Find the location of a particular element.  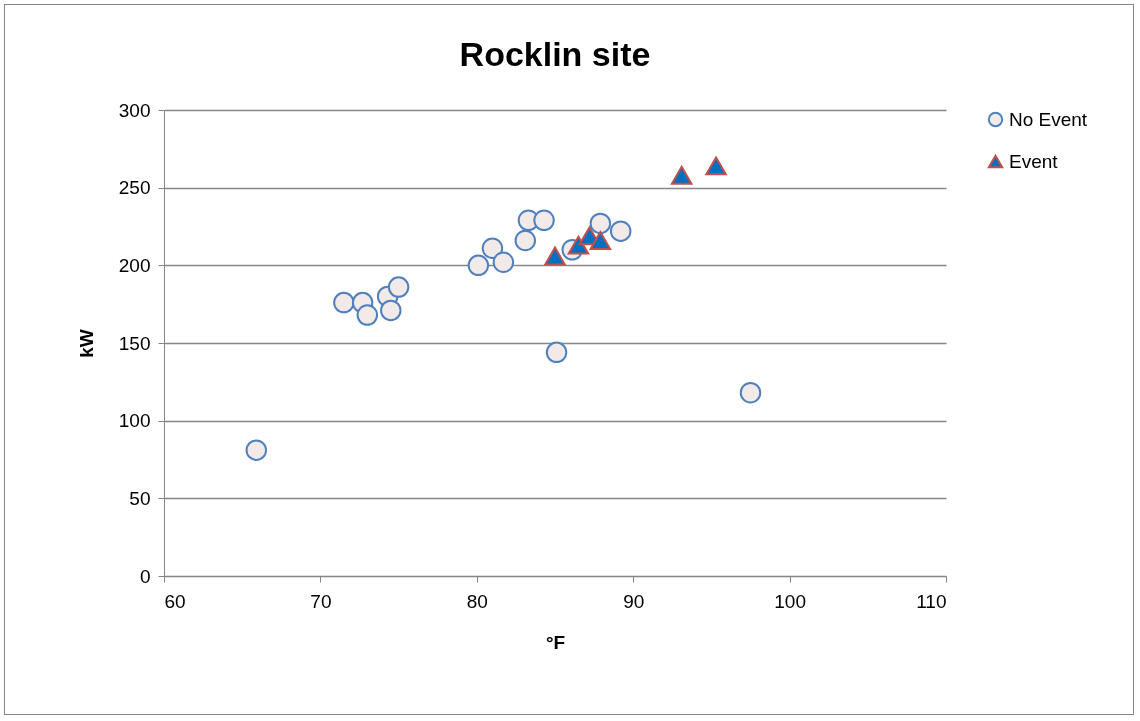

x-tick-label: 110 is located at coordinates (931, 601).